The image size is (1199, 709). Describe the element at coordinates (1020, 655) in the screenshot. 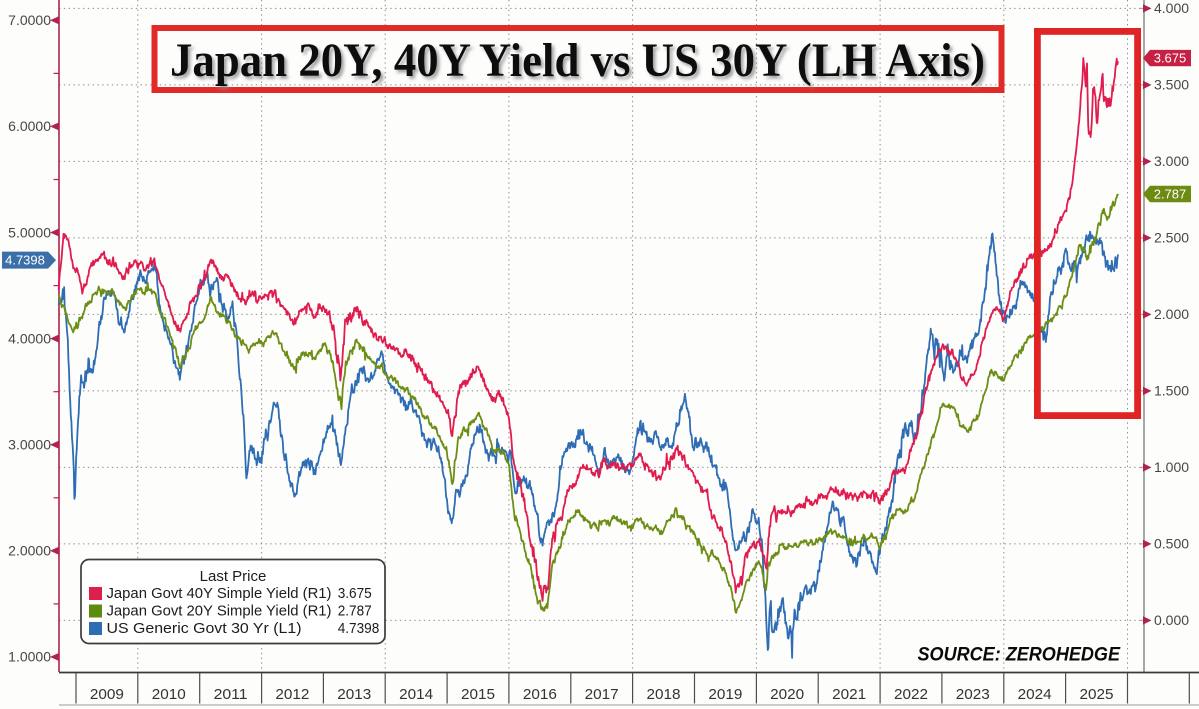

I see `svg-text: SOURCE: ZEROHEDGE` at that location.